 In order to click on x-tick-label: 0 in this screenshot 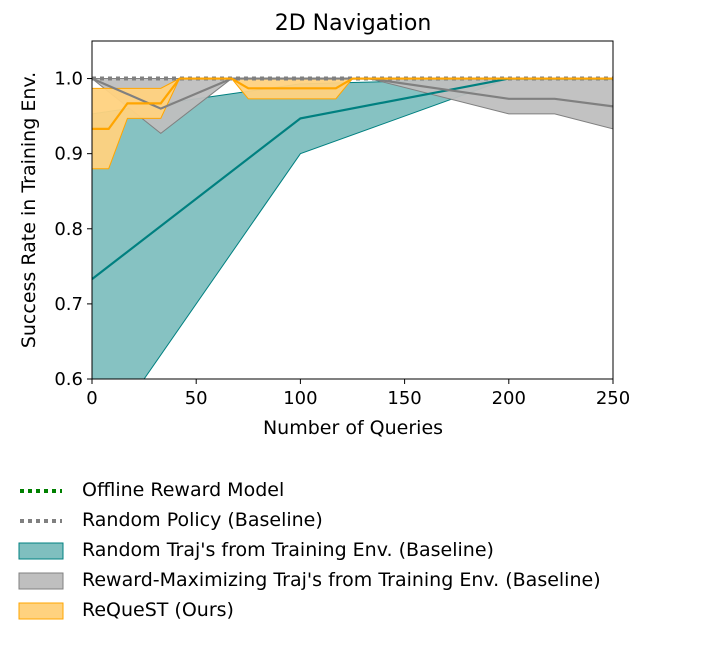, I will do `click(91, 398)`.